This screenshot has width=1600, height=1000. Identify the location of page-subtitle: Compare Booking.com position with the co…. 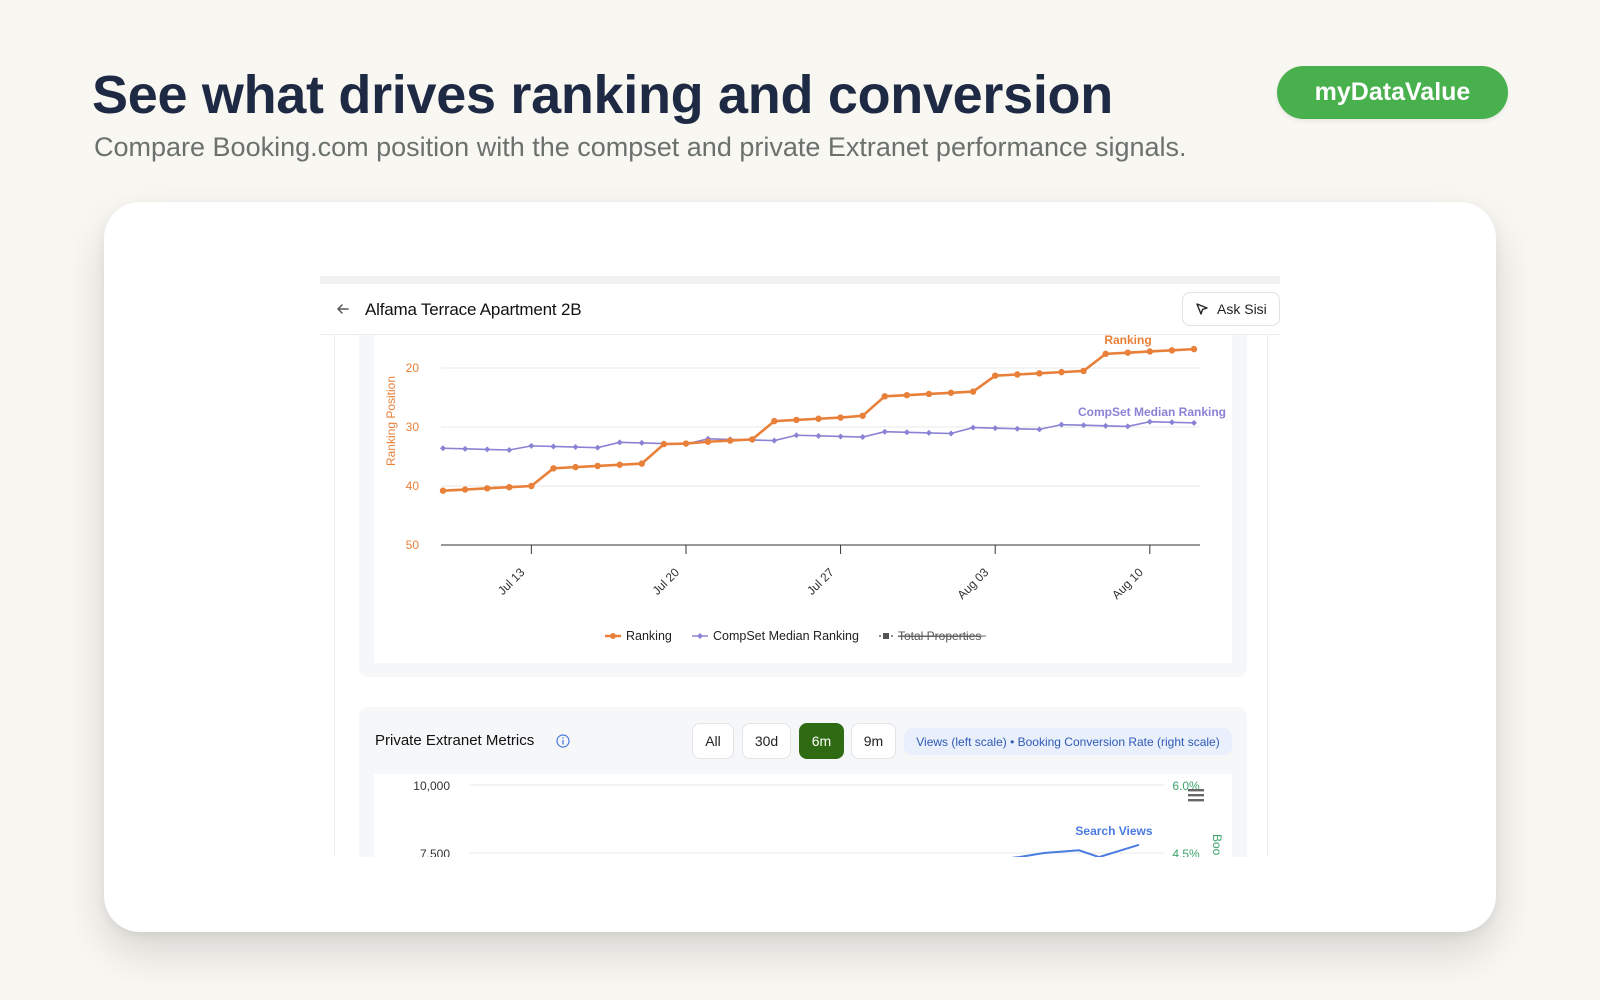
(640, 147).